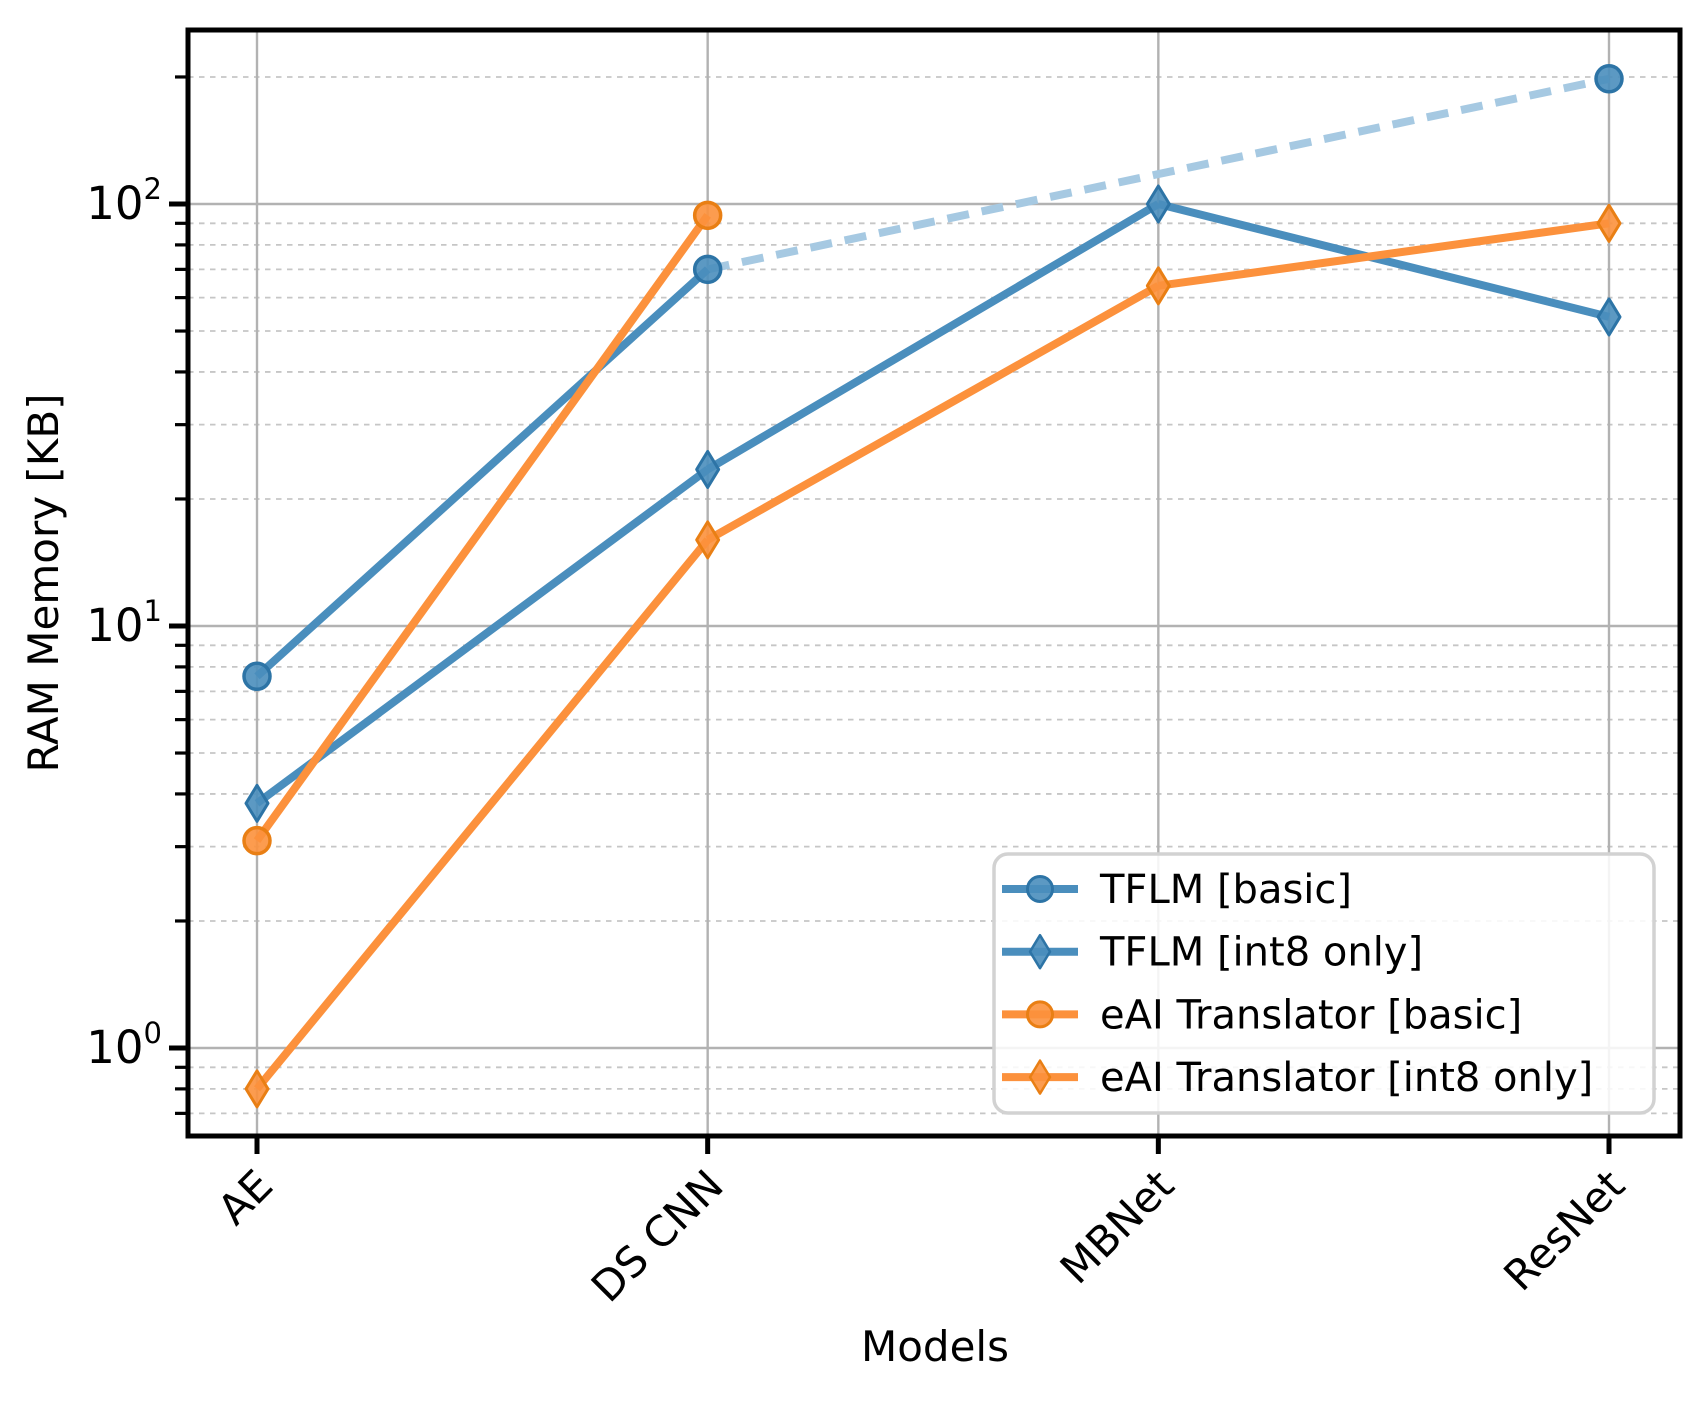 The height and width of the screenshot is (1401, 1707). Describe the element at coordinates (1564, 1230) in the screenshot. I see `x-tick-label: ResNet` at that location.